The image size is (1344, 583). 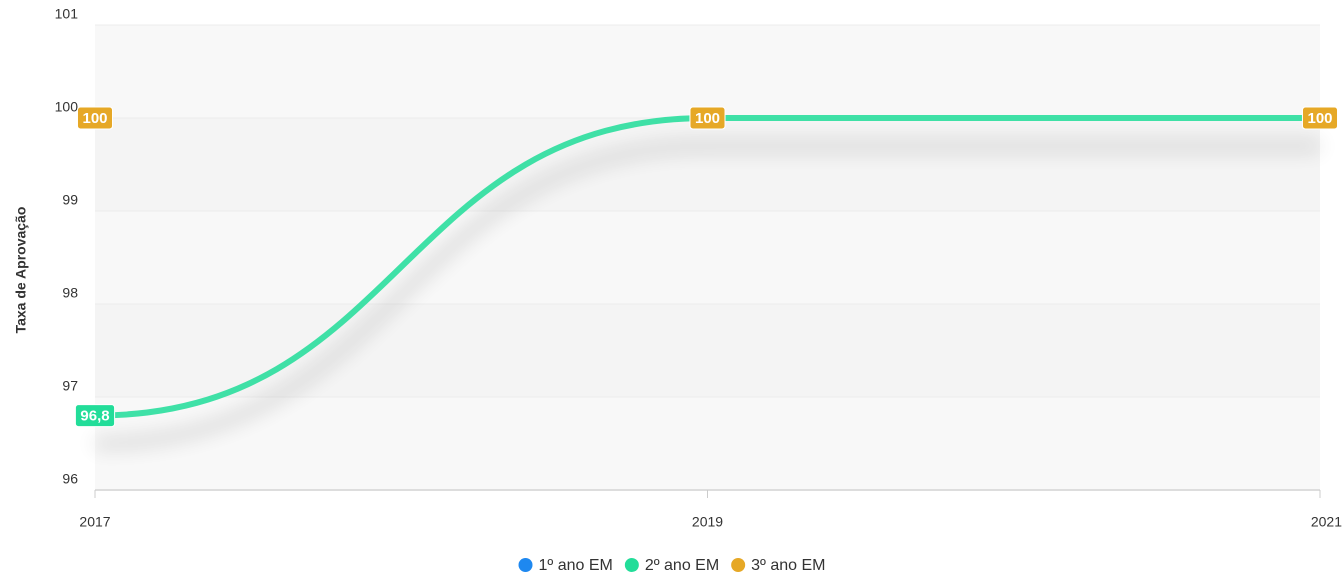 What do you see at coordinates (70, 479) in the screenshot?
I see `y-tick-label: 96` at bounding box center [70, 479].